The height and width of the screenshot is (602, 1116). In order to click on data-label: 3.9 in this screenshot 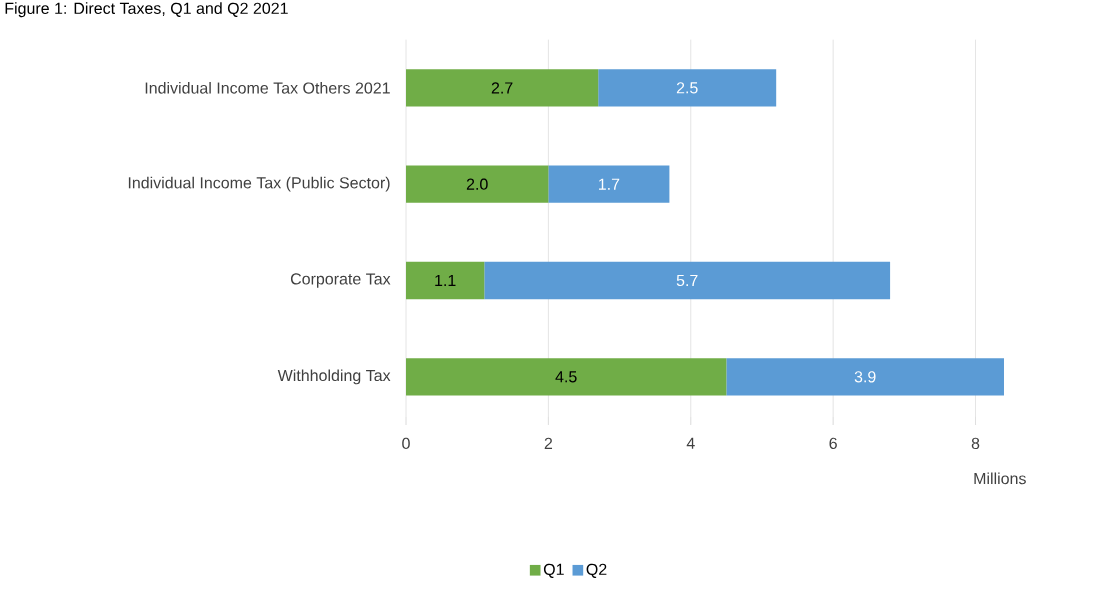, I will do `click(865, 377)`.